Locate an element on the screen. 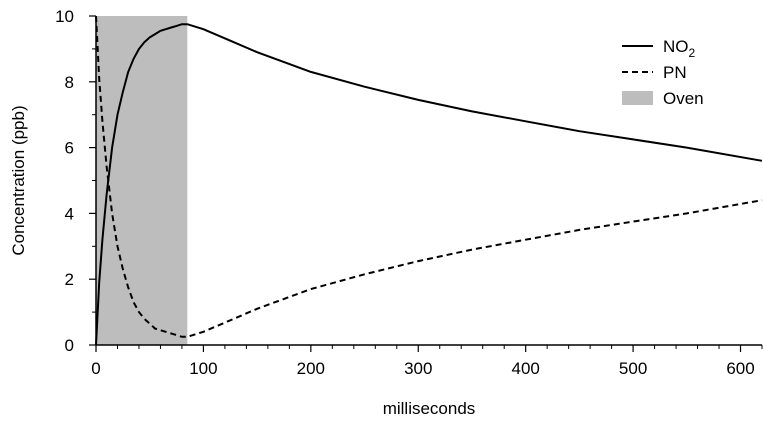 This screenshot has height=424, width=763. x-axis-label: milliseconds is located at coordinates (429, 408).